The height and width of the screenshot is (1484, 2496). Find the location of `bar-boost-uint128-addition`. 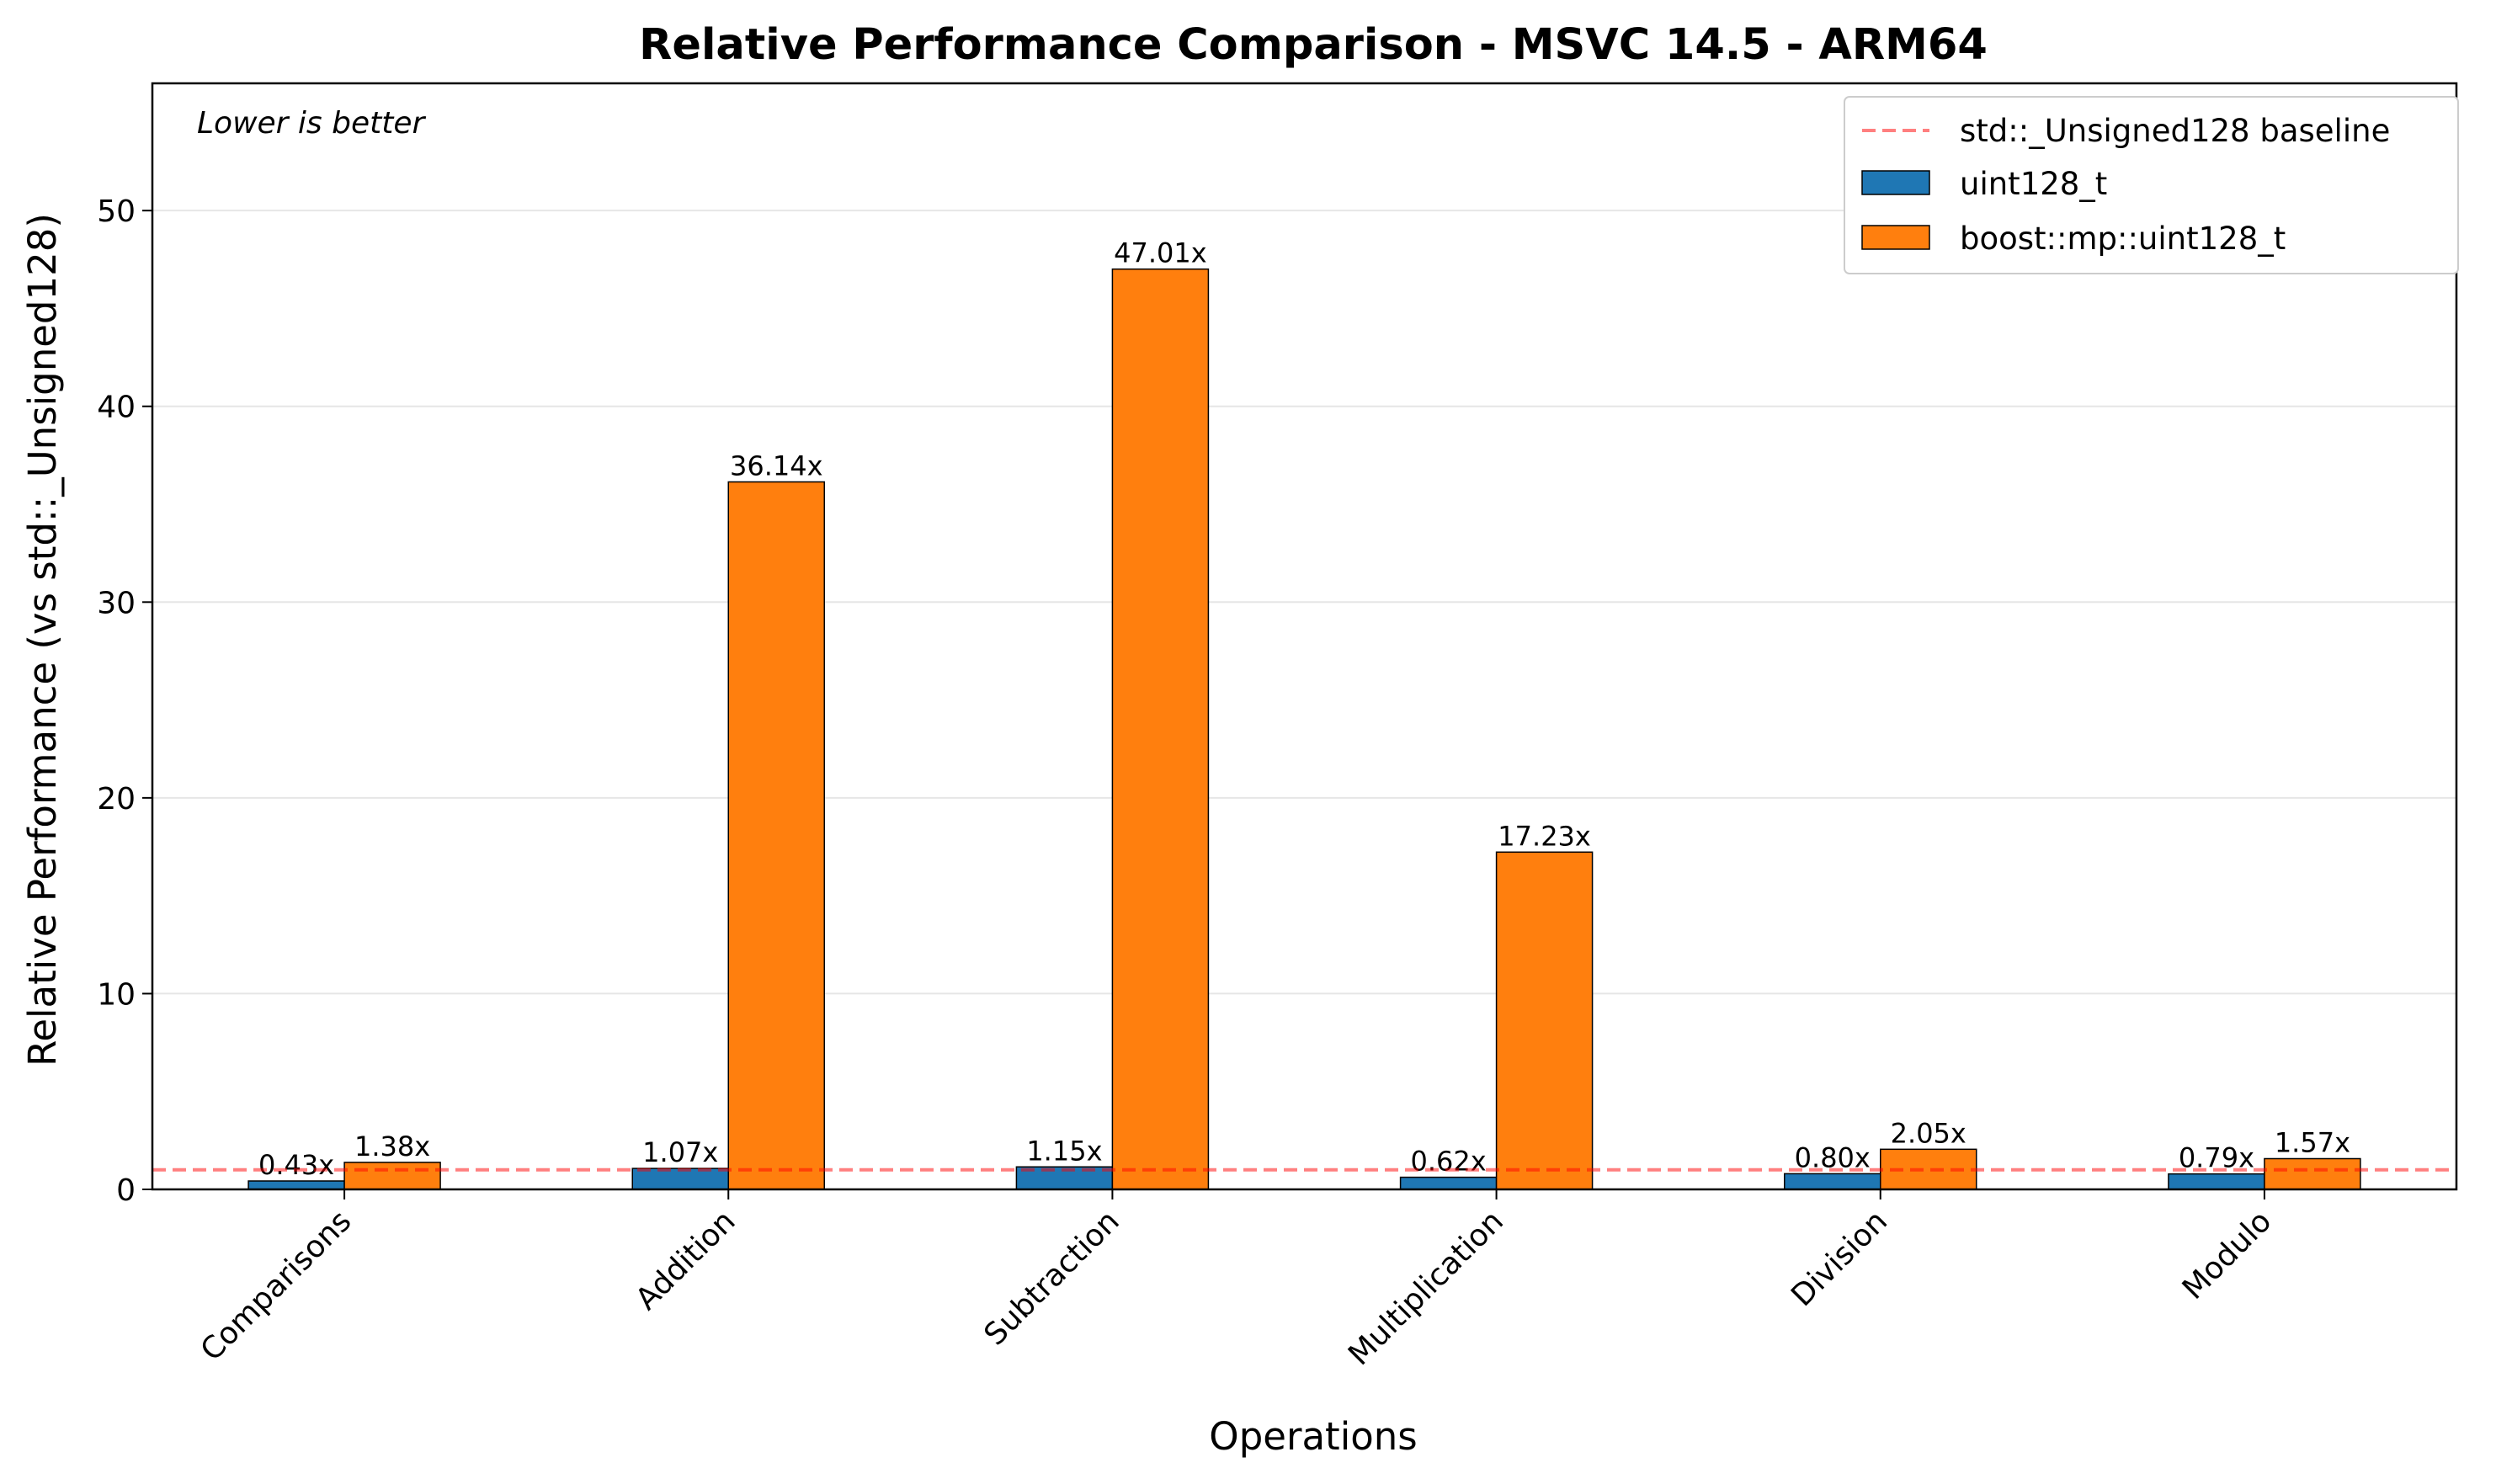

bar-boost-uint128-addition is located at coordinates (776, 835).